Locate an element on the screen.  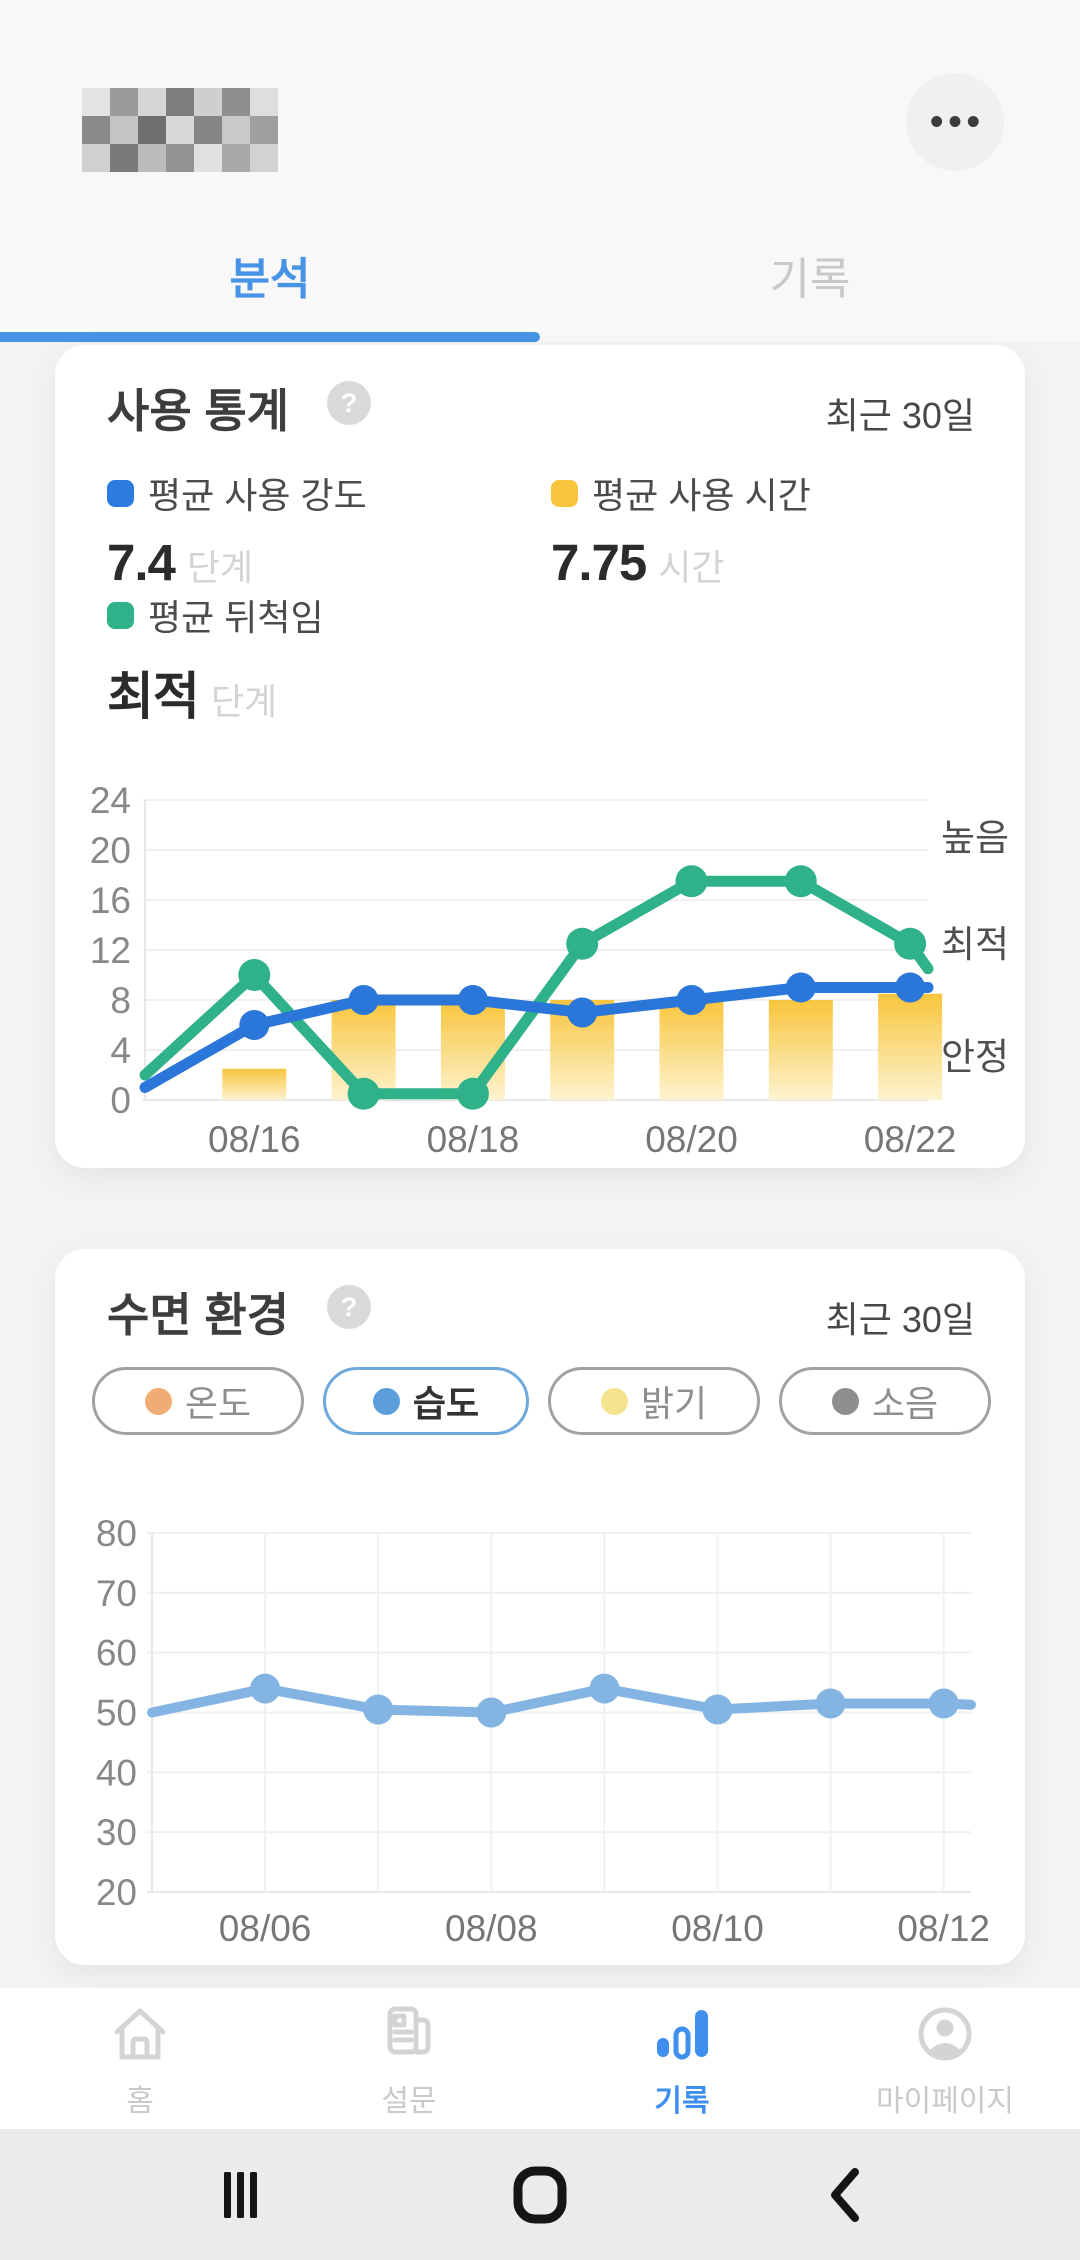
svg-text: 08/08 is located at coordinates (491, 1928).